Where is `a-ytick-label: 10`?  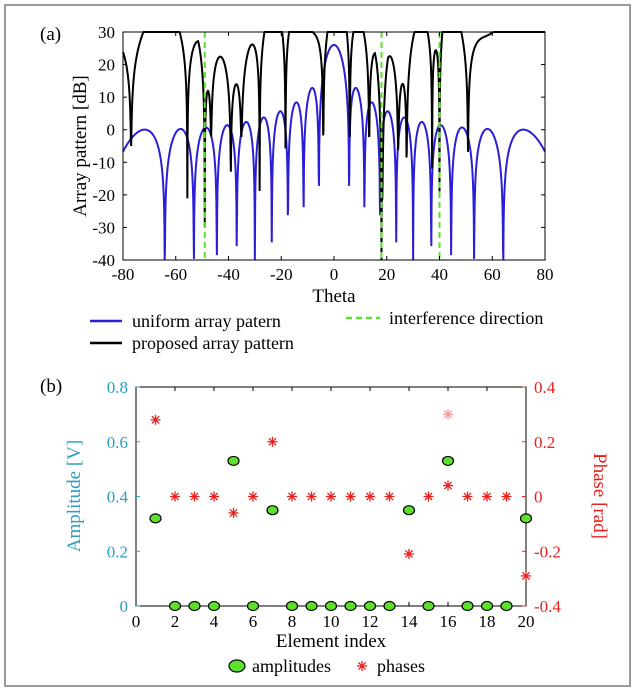 a-ytick-label: 10 is located at coordinates (106, 97).